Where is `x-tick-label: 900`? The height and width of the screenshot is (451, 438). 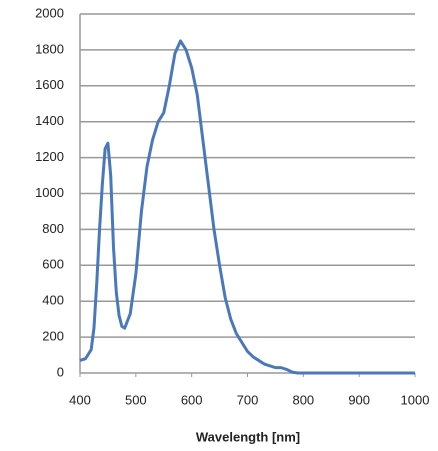 x-tick-label: 900 is located at coordinates (359, 399).